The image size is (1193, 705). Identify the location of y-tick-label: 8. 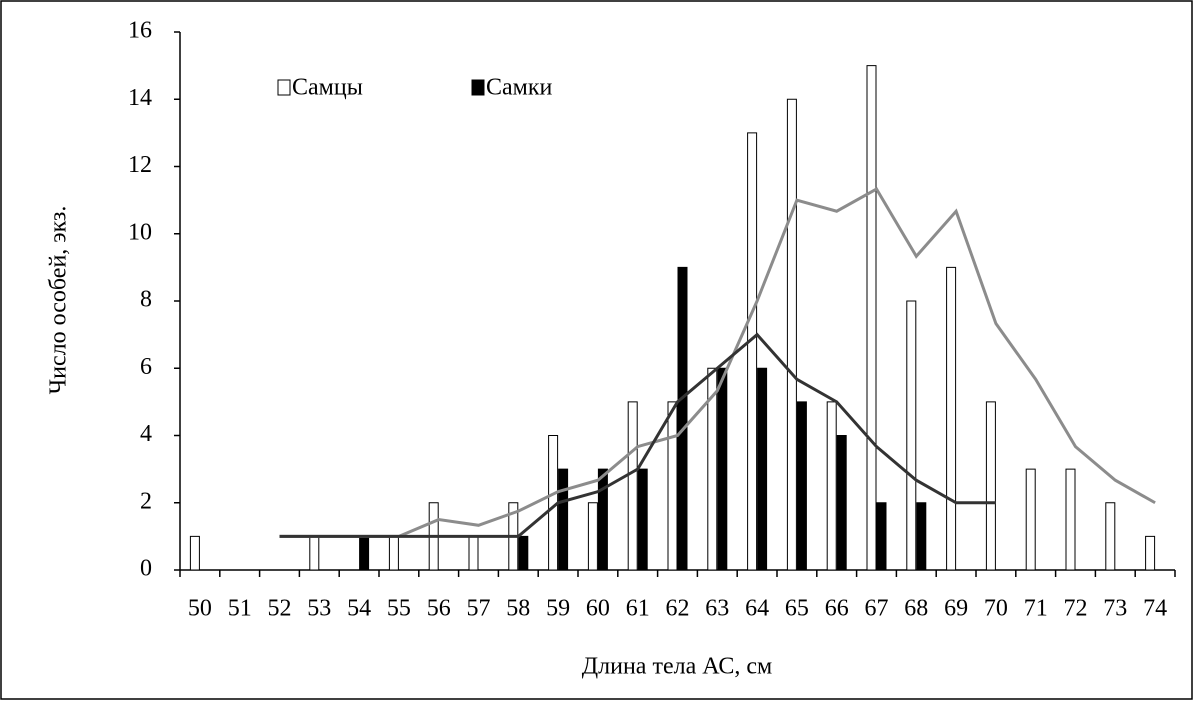
(146, 300).